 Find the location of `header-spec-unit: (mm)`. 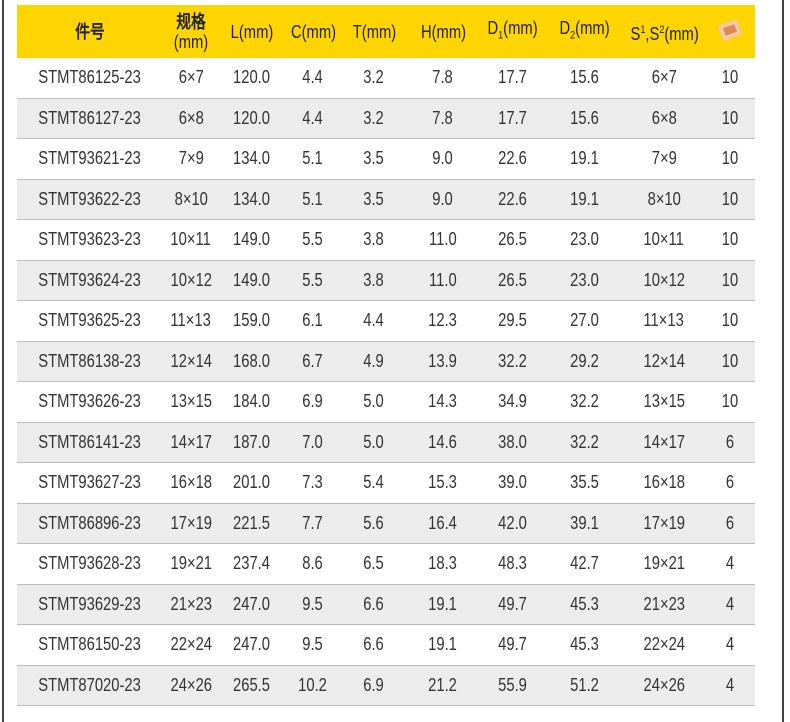

header-spec-unit: (mm) is located at coordinates (191, 41).